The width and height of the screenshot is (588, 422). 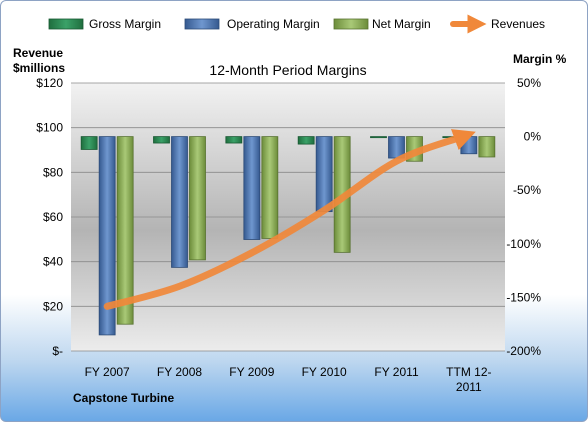 I want to click on left-tick-label: $80, so click(x=53, y=172).